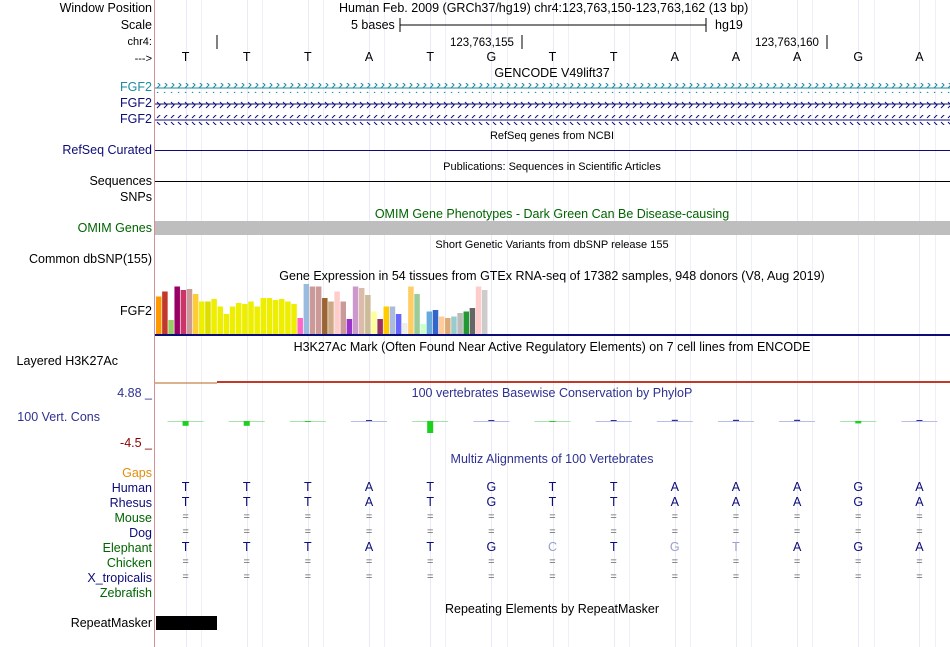 The height and width of the screenshot is (647, 950). What do you see at coordinates (552, 228) in the screenshot?
I see `omim-gene-bar` at bounding box center [552, 228].